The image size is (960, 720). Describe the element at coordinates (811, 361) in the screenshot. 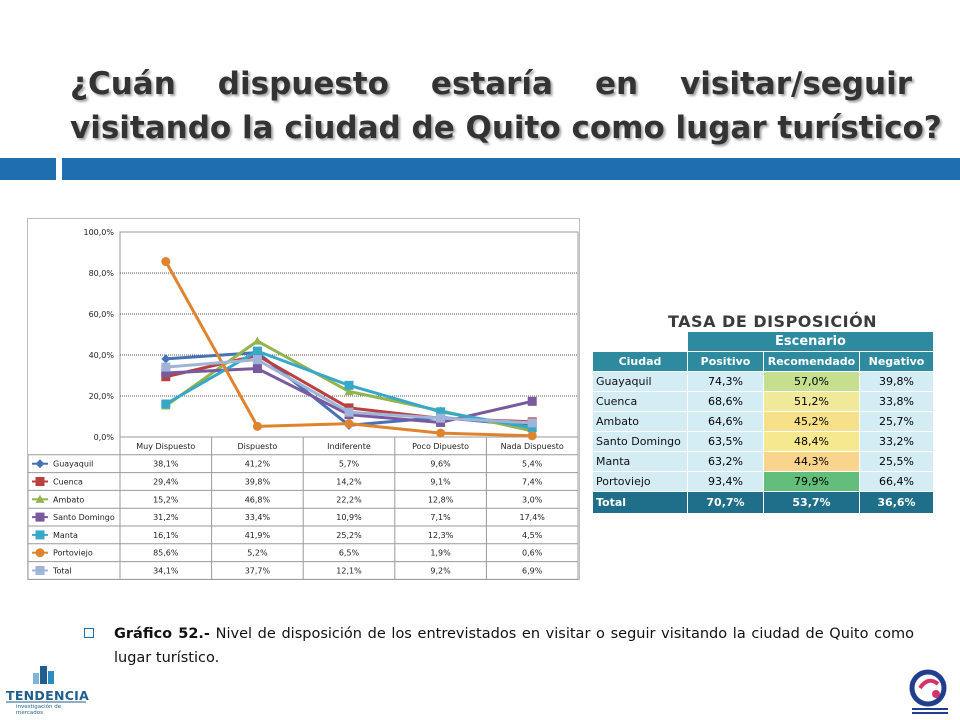

I see `column-header: Recomendado` at that location.